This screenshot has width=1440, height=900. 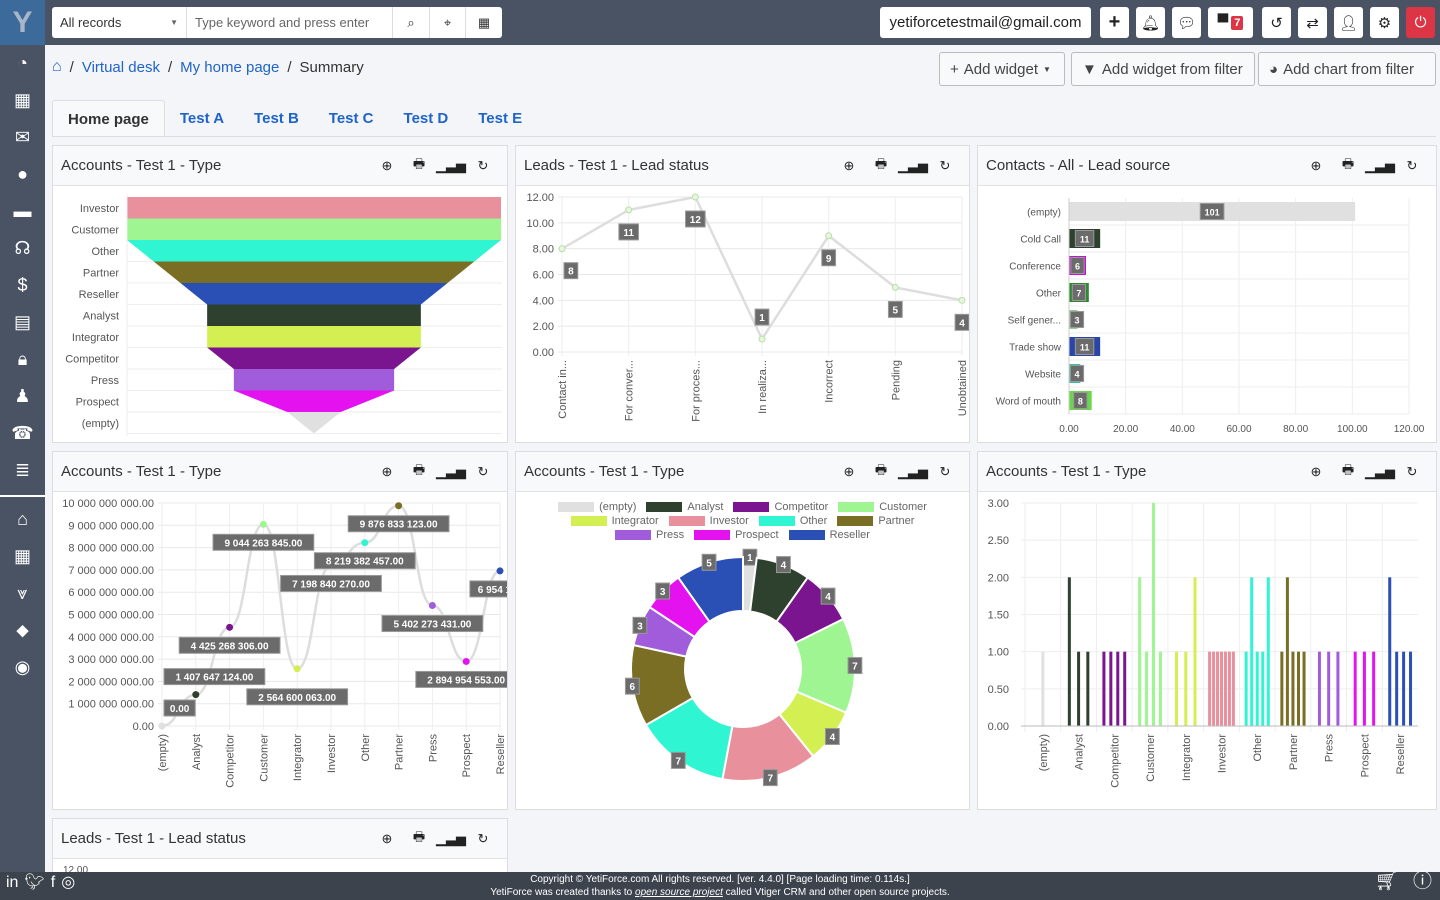 What do you see at coordinates (1276, 22) in the screenshot?
I see `history-icon: ↺` at bounding box center [1276, 22].